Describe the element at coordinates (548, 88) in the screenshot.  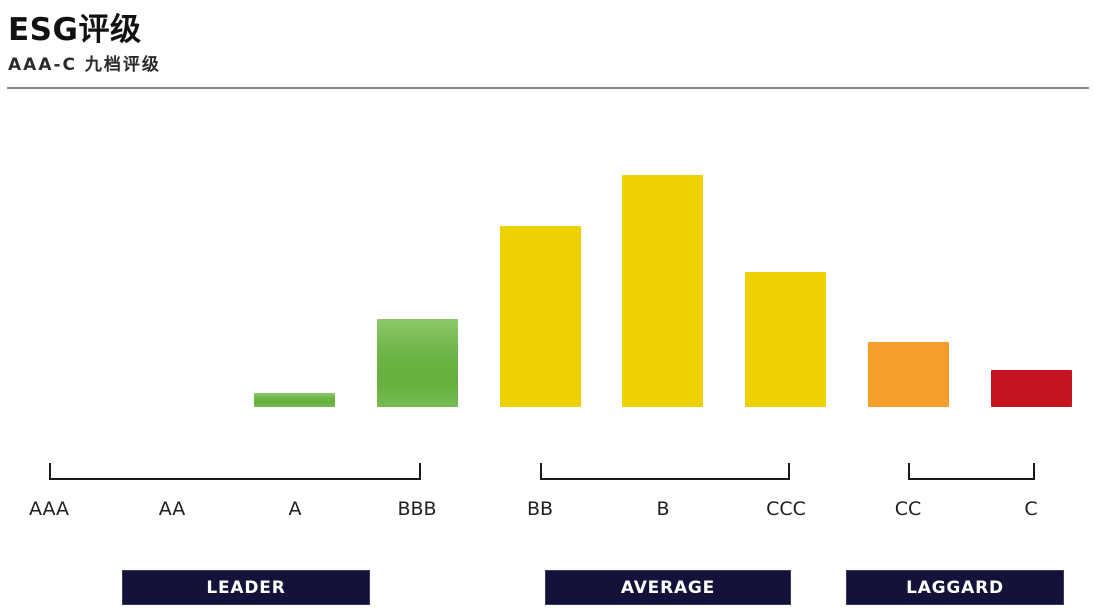
I see `header-divider` at that location.